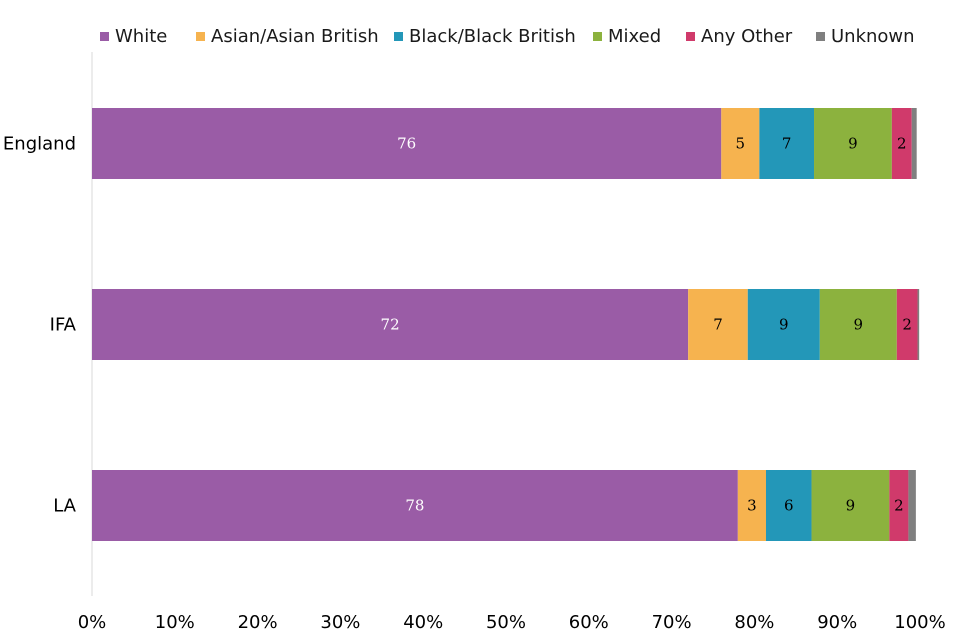 The width and height of the screenshot is (960, 640). What do you see at coordinates (175, 622) in the screenshot?
I see `x-tick-label: 10%` at bounding box center [175, 622].